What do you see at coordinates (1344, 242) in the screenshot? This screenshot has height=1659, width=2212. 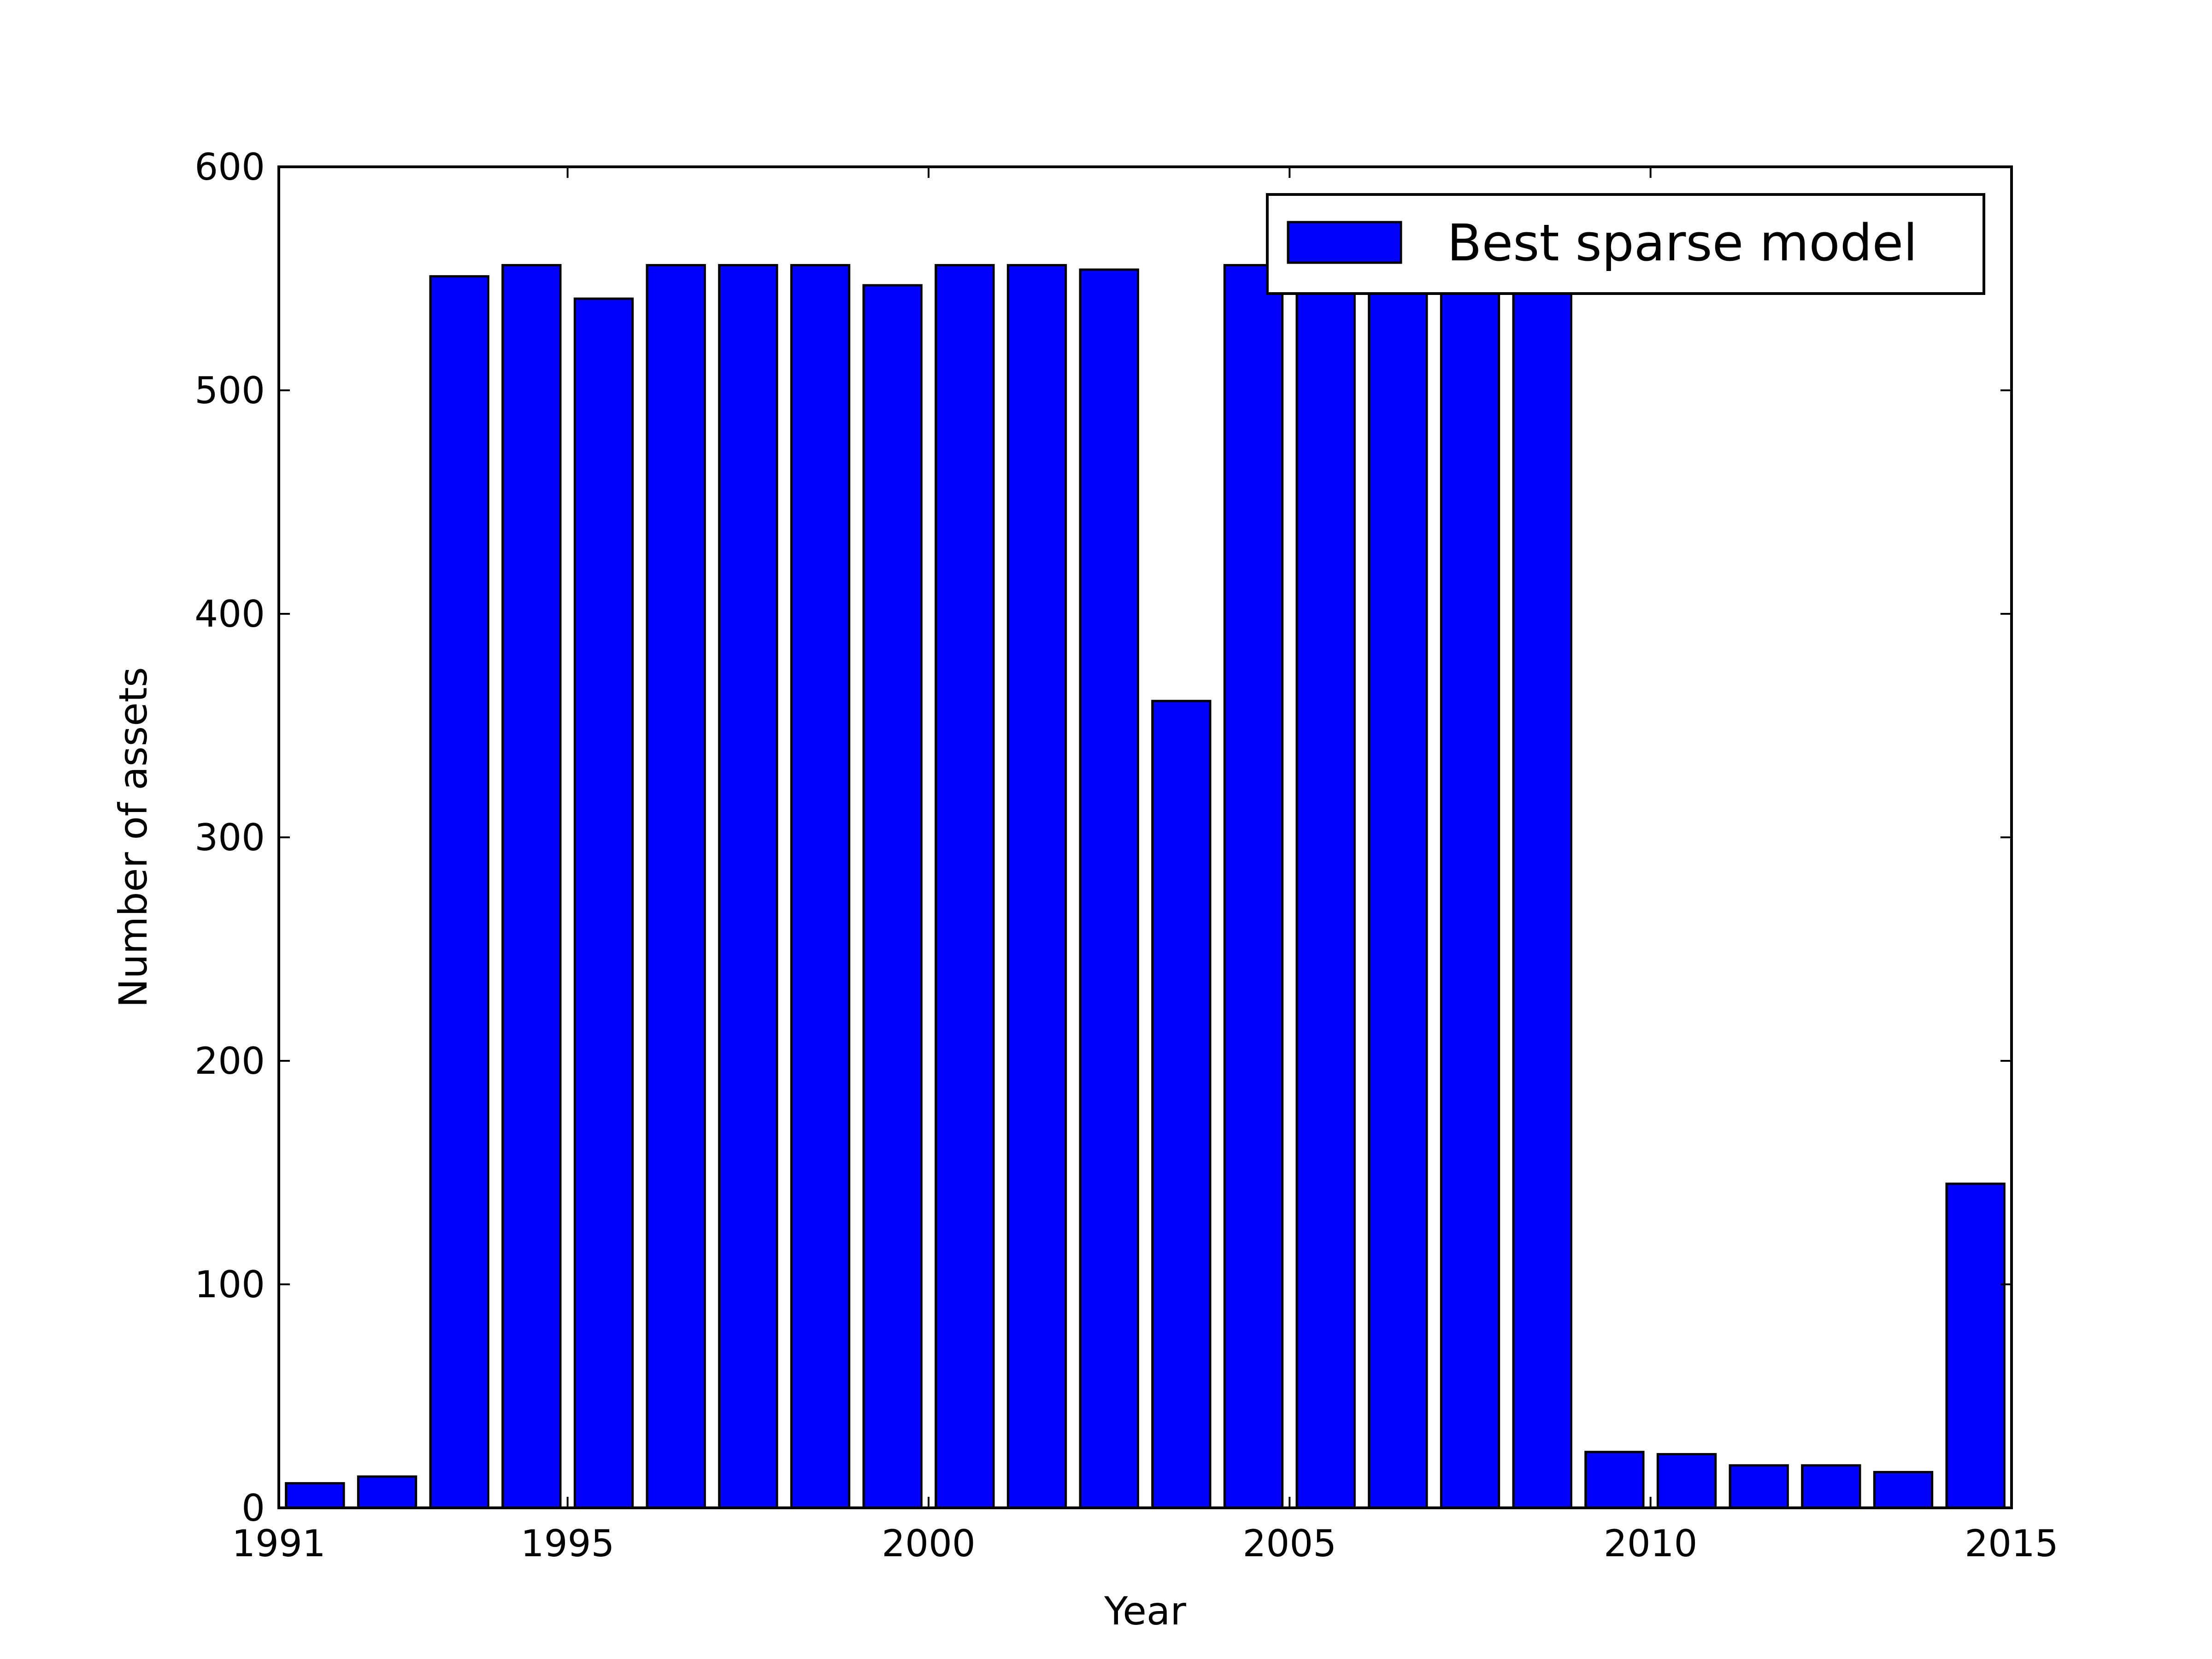 I see `legend-swatch` at bounding box center [1344, 242].